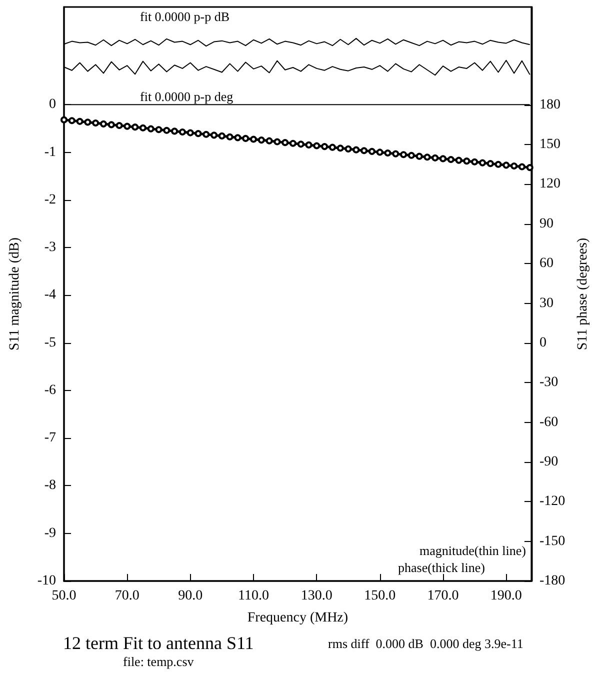  Describe the element at coordinates (549, 144) in the screenshot. I see `y2-tick-label: 150` at that location.